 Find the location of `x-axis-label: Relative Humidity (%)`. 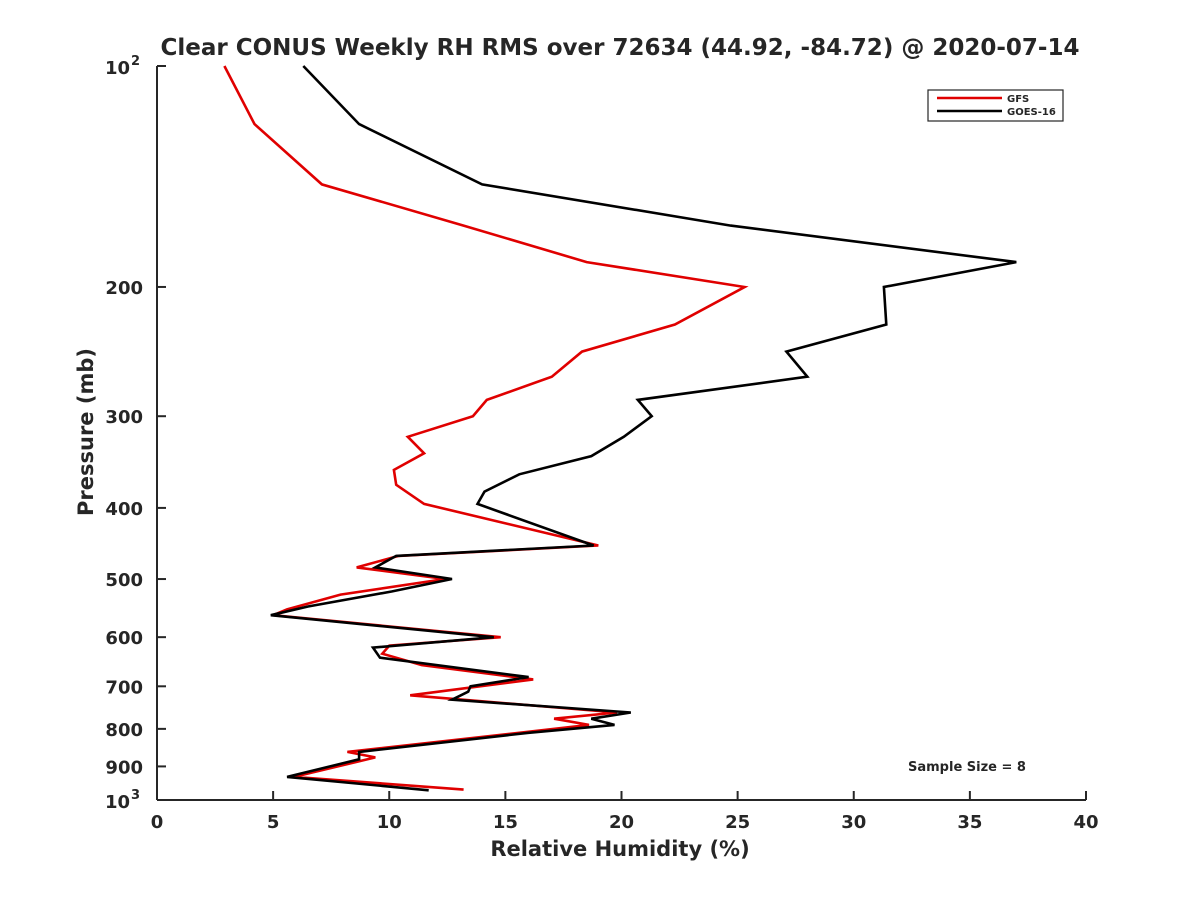

x-axis-label: Relative Humidity (%) is located at coordinates (619, 849).